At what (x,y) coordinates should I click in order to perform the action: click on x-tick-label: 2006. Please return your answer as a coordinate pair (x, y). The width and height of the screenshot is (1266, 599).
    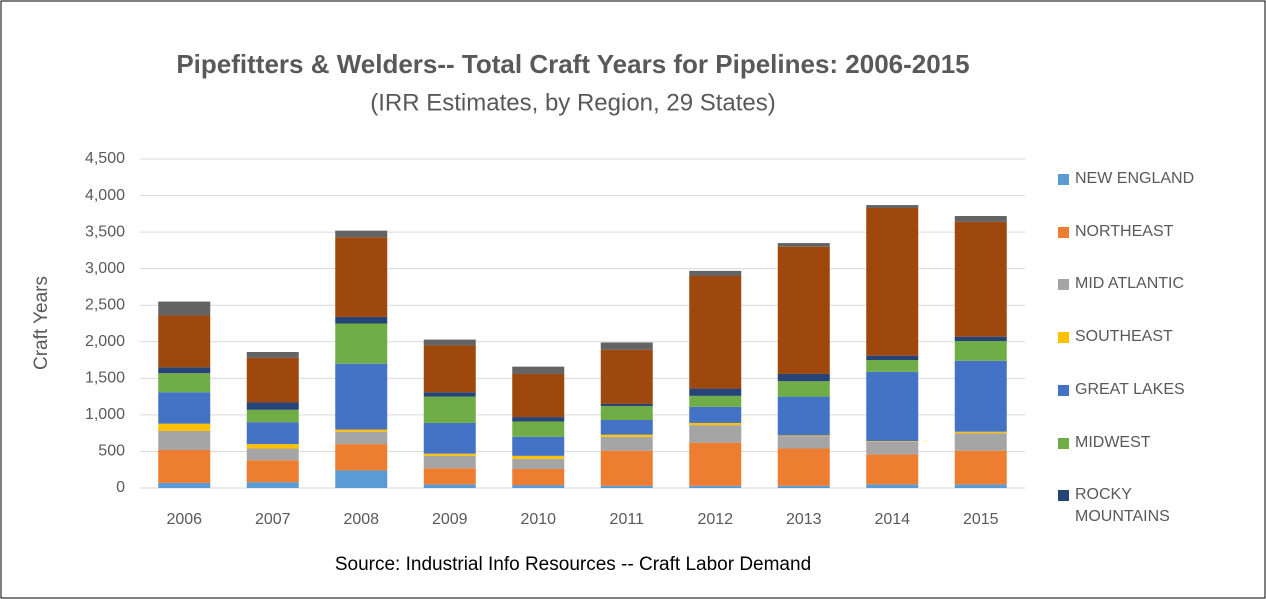
    Looking at the image, I should click on (184, 519).